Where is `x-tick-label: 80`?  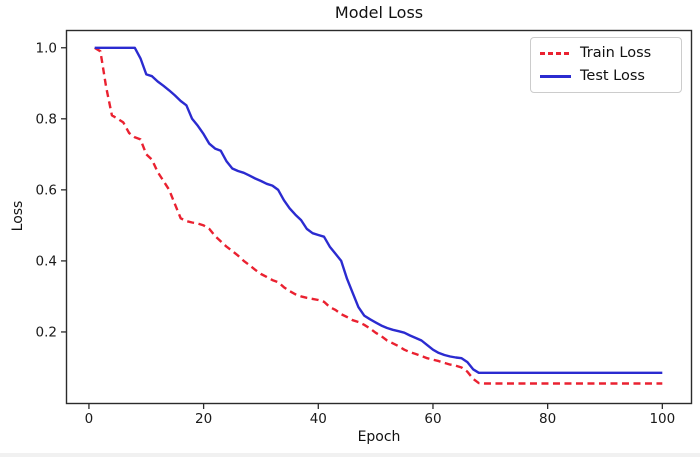
x-tick-label: 80 is located at coordinates (547, 419).